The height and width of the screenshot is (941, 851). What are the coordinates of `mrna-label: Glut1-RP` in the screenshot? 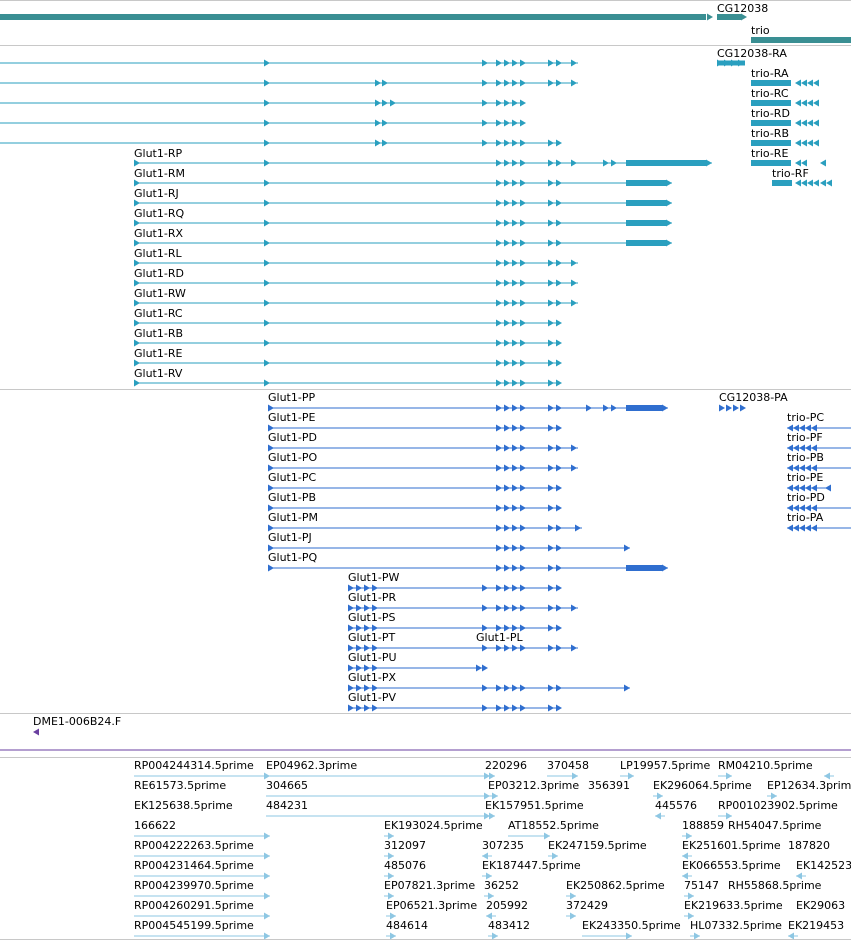 It's located at (158, 153).